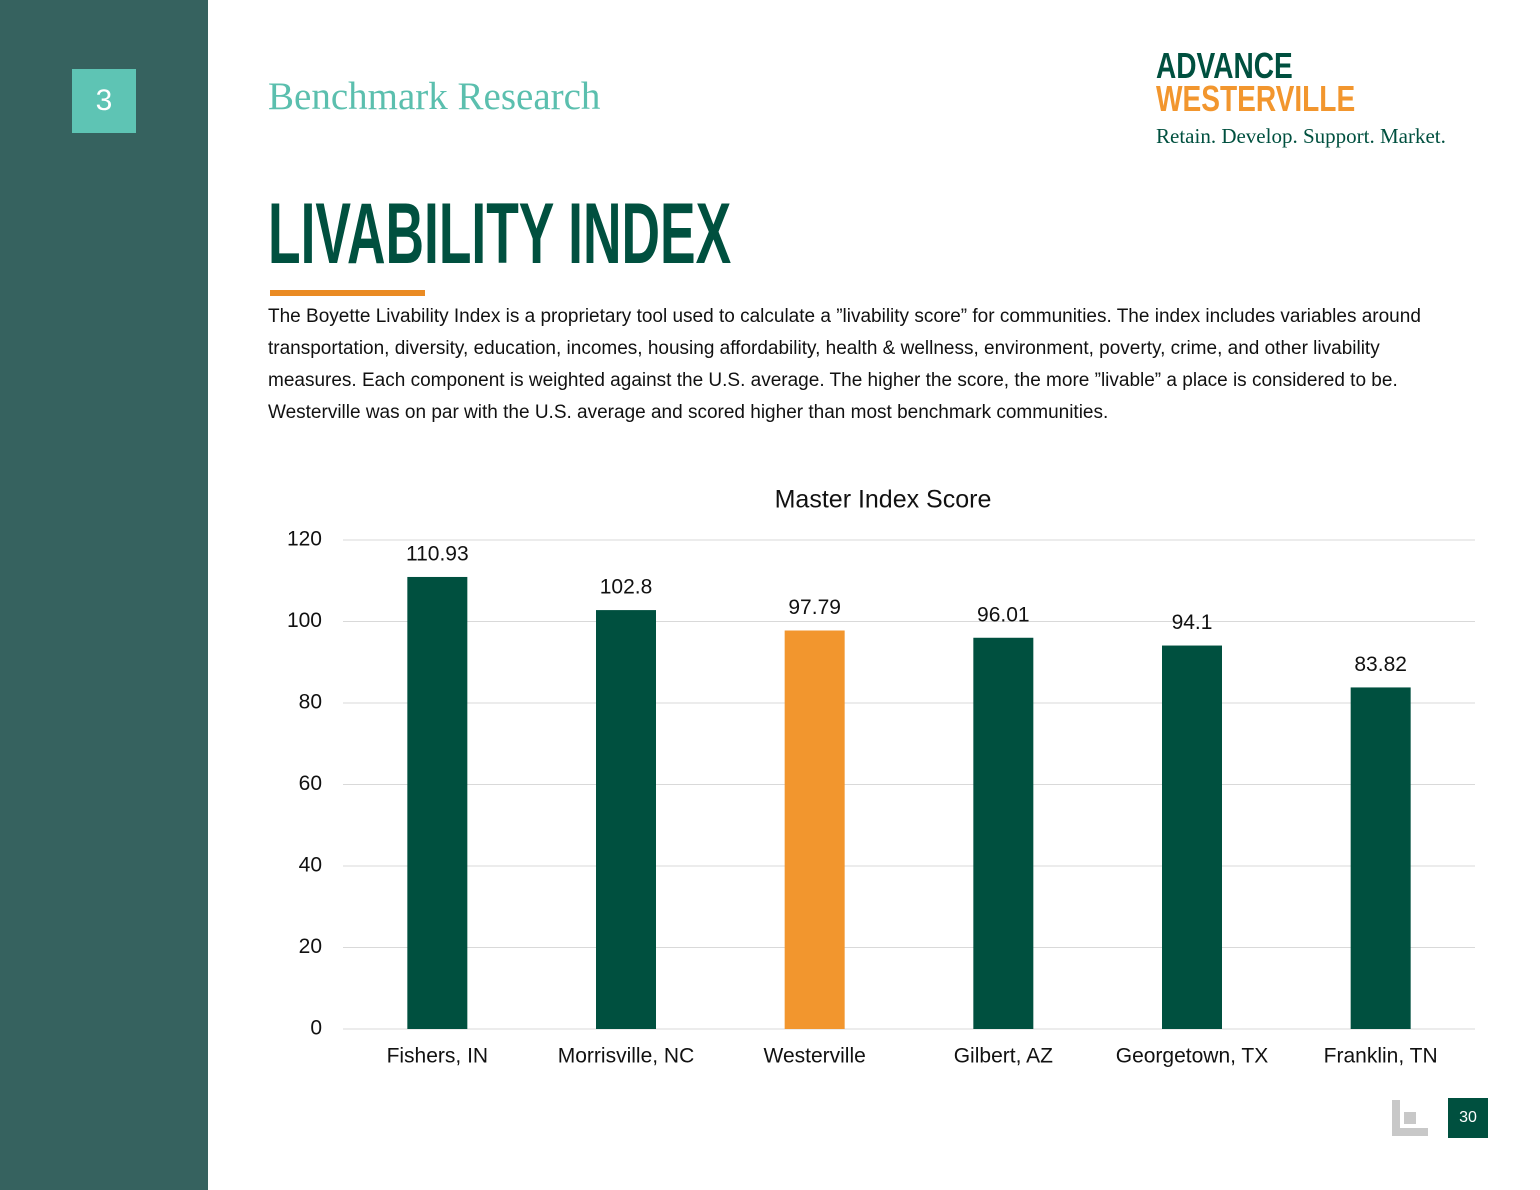  Describe the element at coordinates (1192, 1056) in the screenshot. I see `x-tick-label: Georgetown, TX` at that location.